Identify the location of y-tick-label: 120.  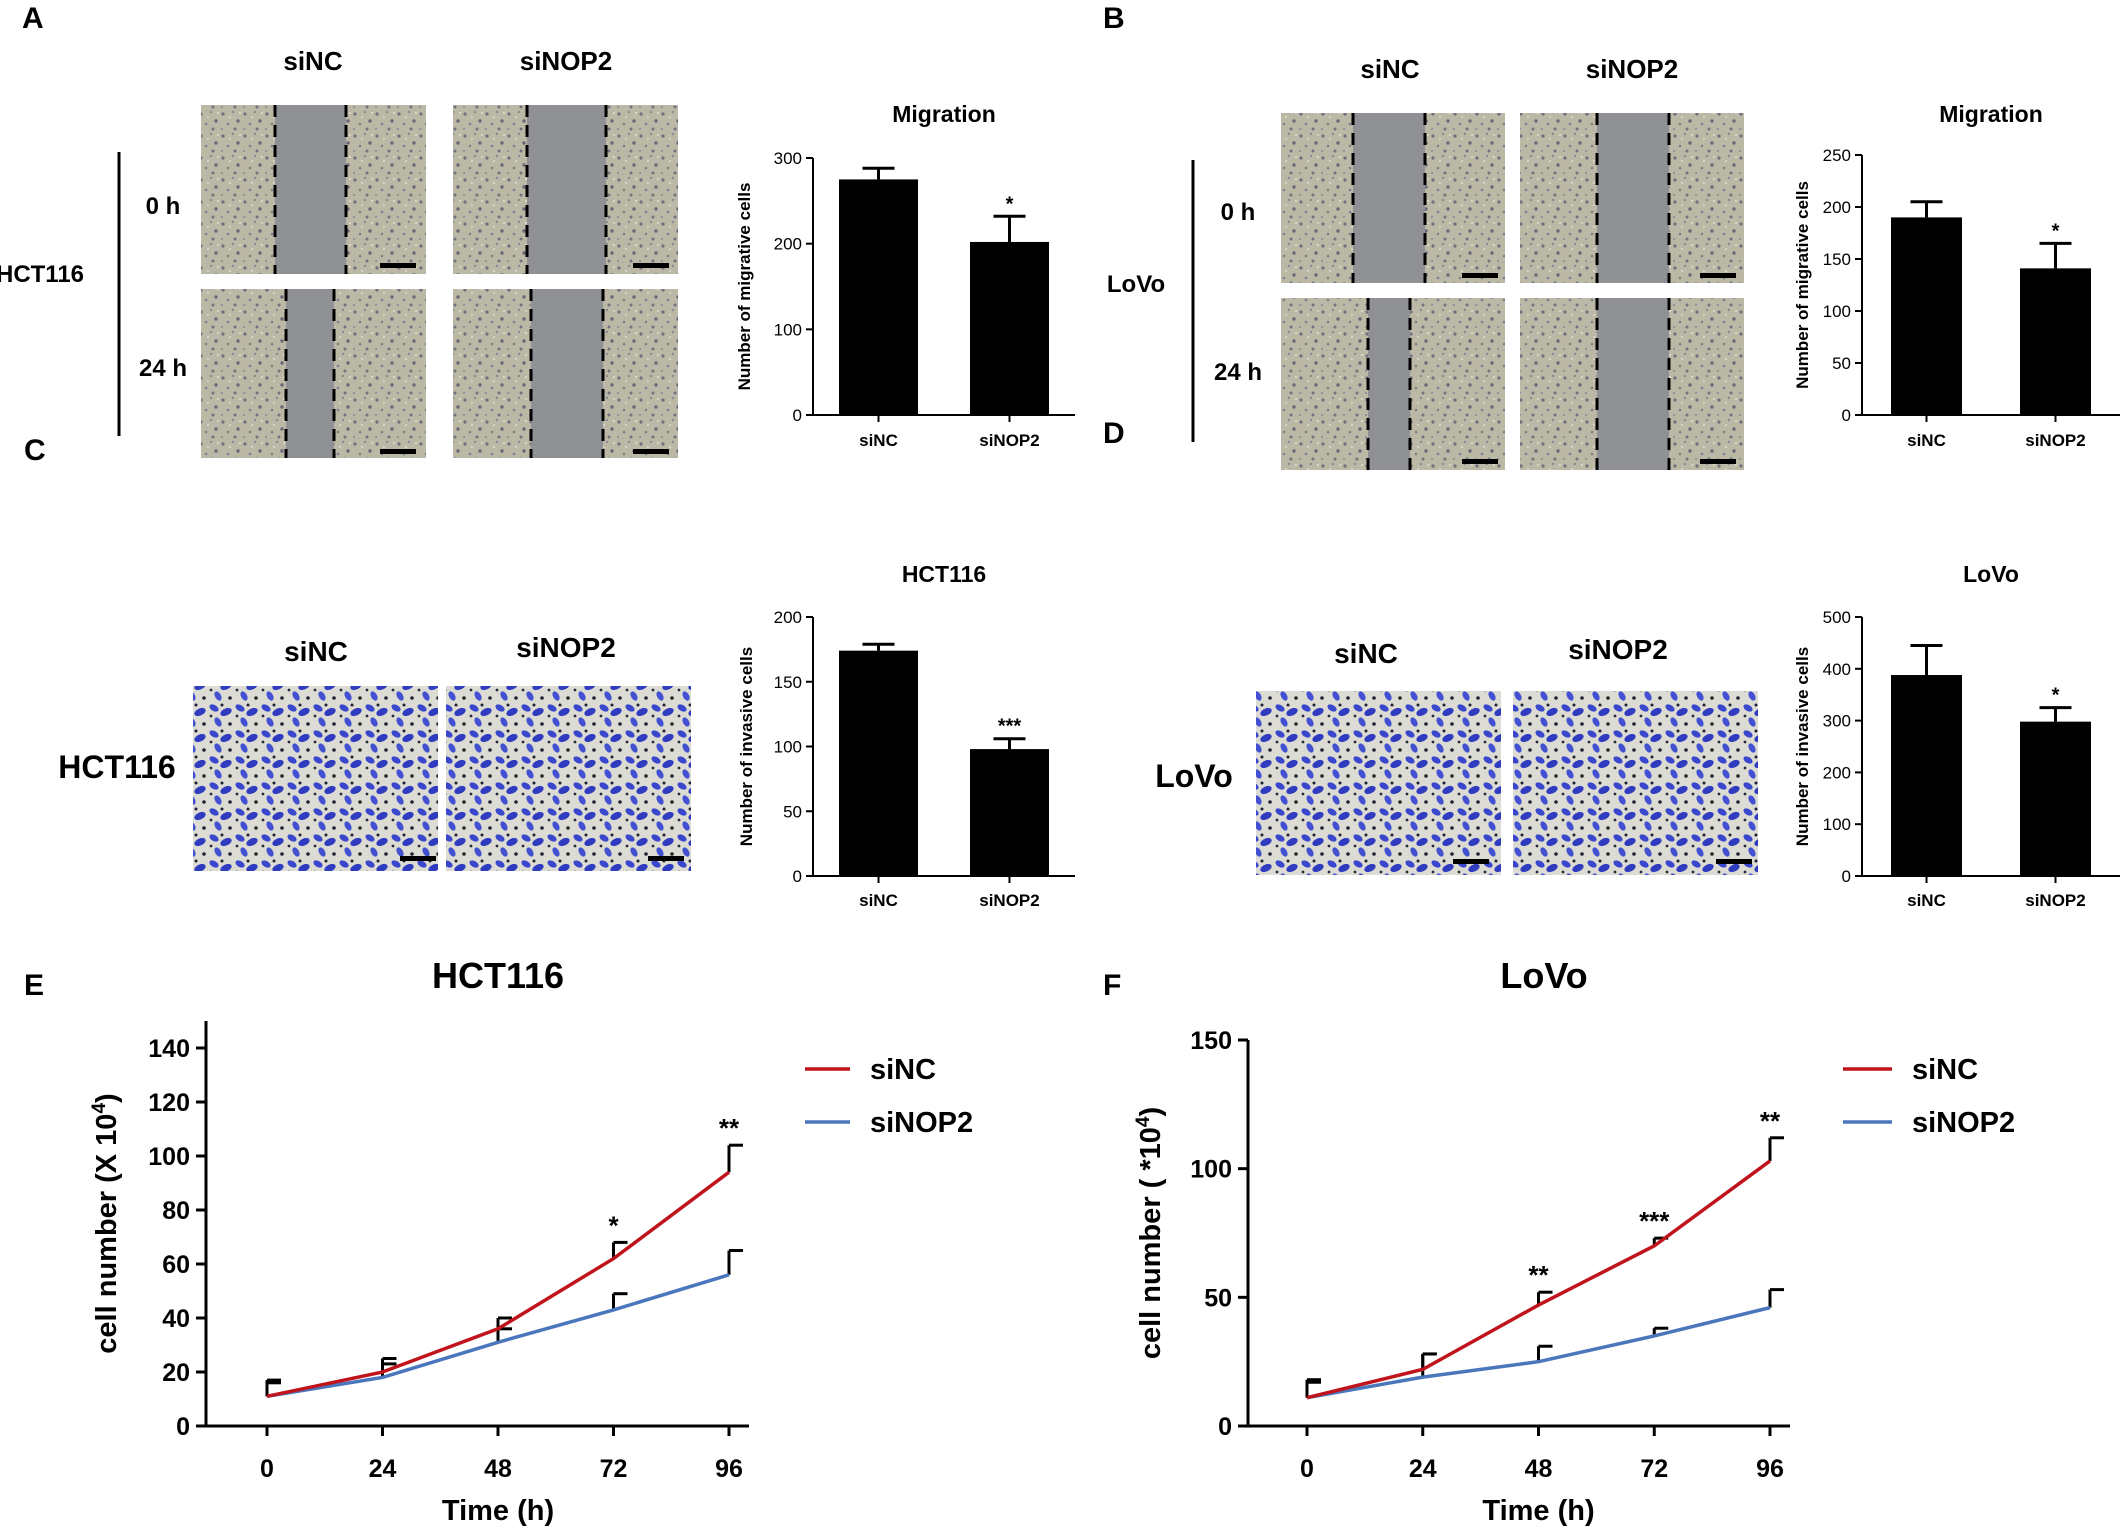
(169, 1103).